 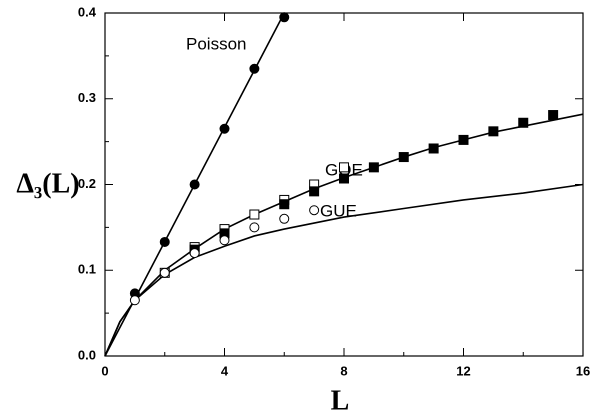 I want to click on x-tick-label: 8, so click(x=343, y=370).